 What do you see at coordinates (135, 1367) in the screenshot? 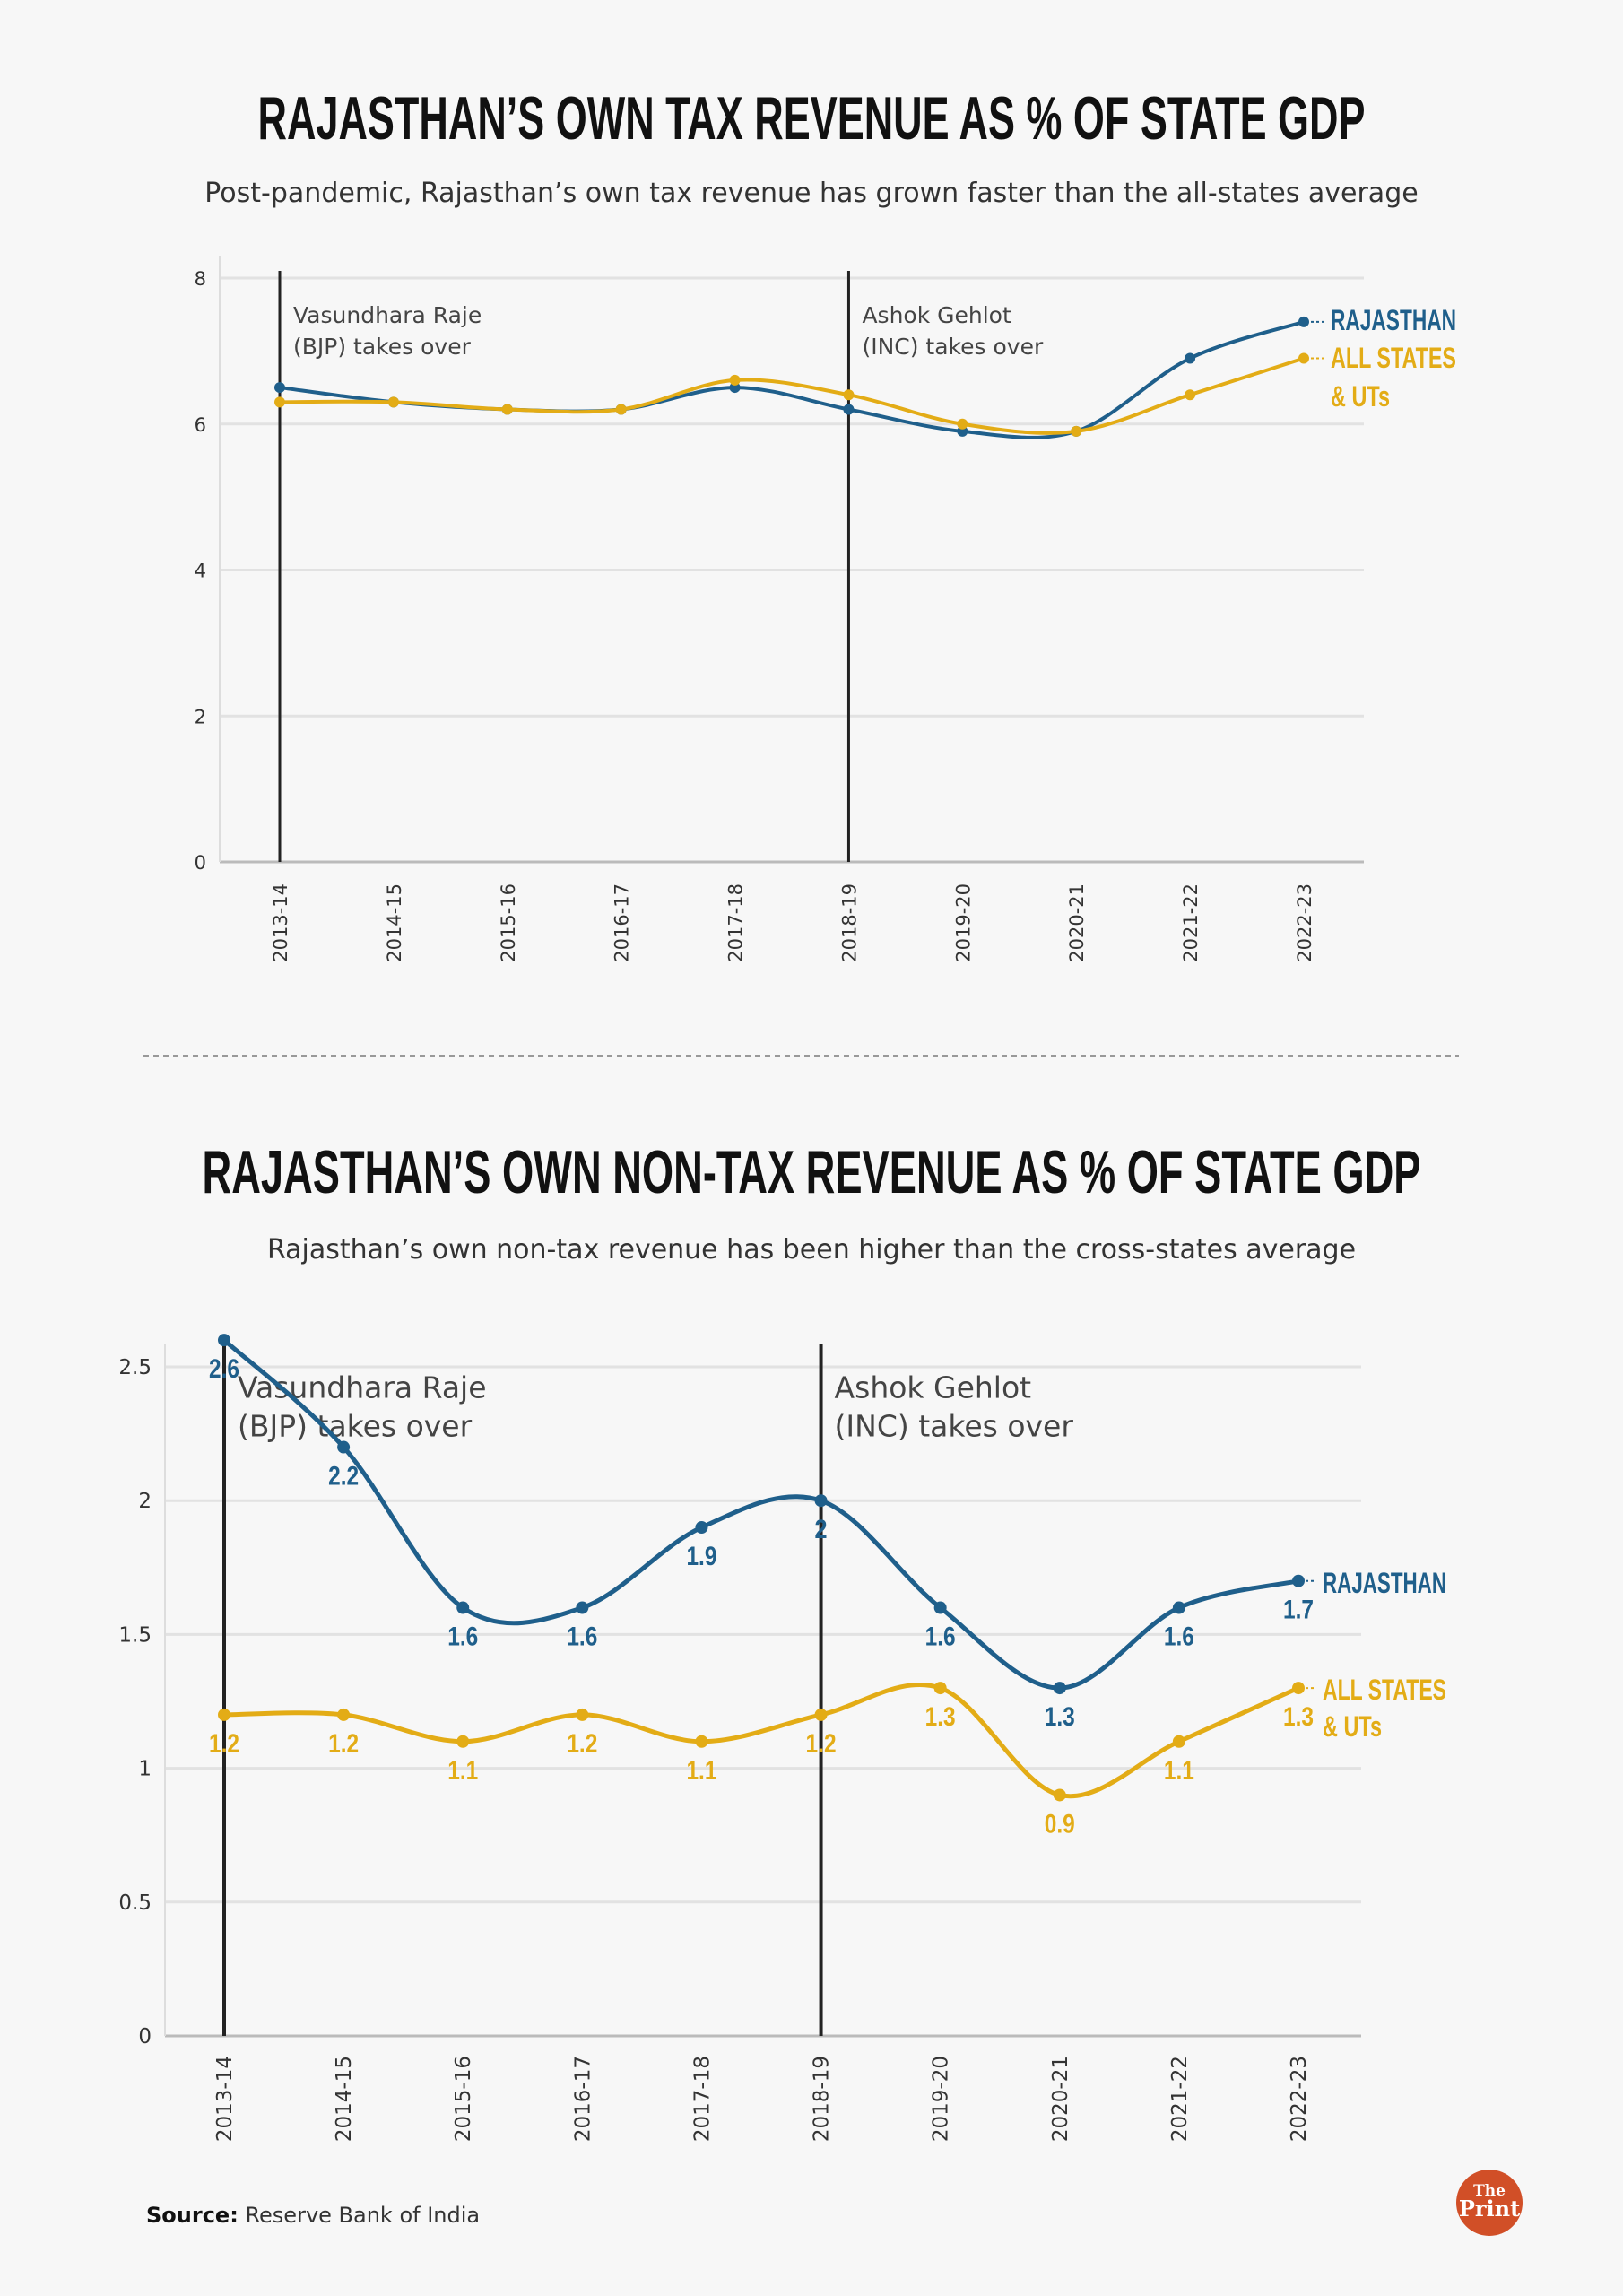
I see `y-tick-label: 2.5` at bounding box center [135, 1367].